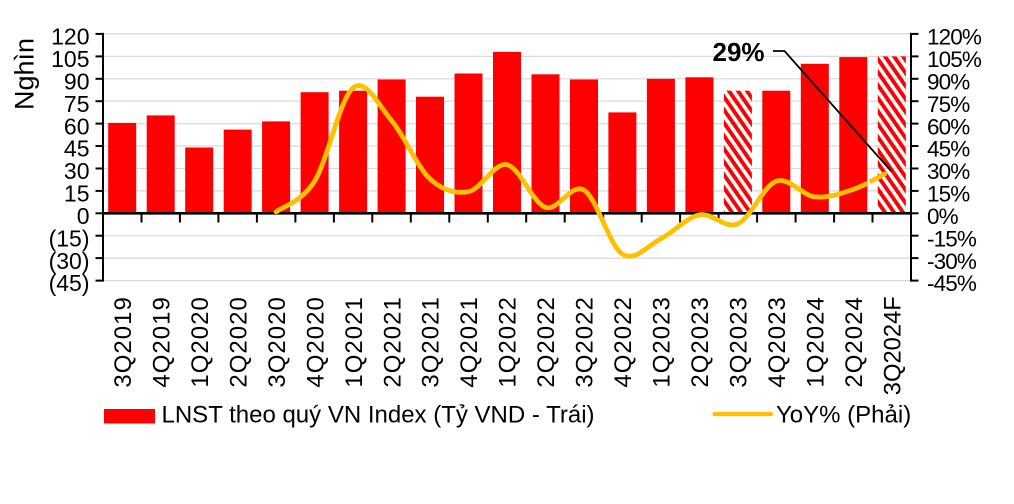  What do you see at coordinates (70, 59) in the screenshot?
I see `svg-text: 105` at bounding box center [70, 59].